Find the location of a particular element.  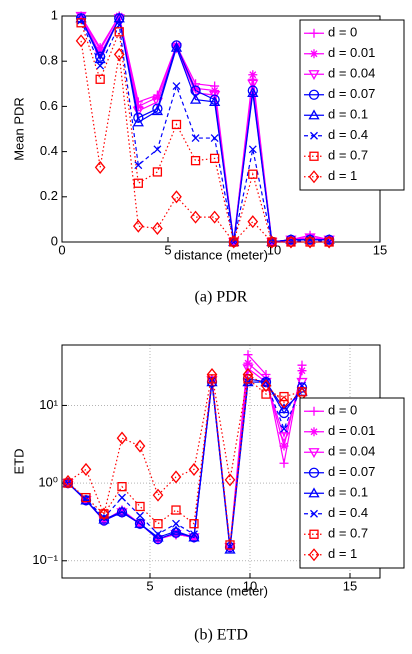

y-tick-label: 0.2 is located at coordinates (49, 195).